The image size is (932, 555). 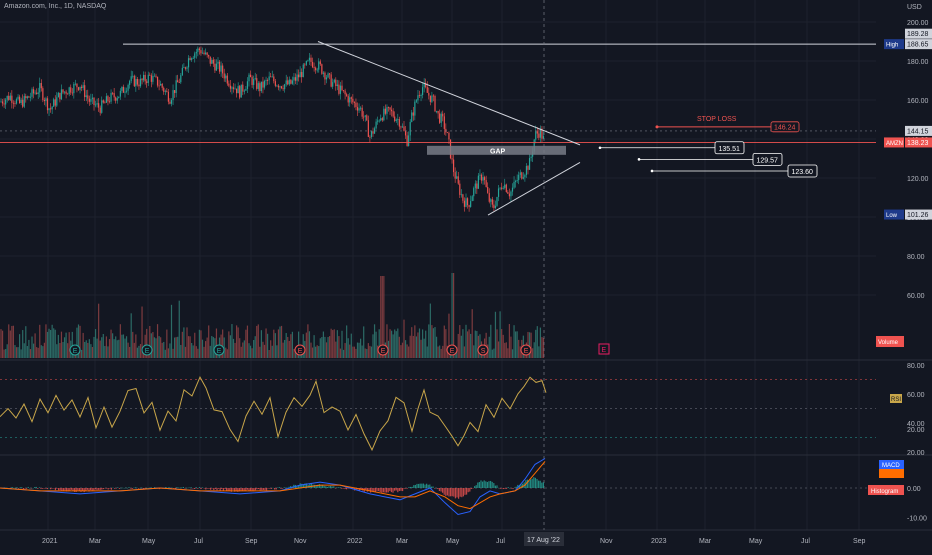 What do you see at coordinates (717, 119) in the screenshot?
I see `stop-loss-label: STOP LOSS` at bounding box center [717, 119].